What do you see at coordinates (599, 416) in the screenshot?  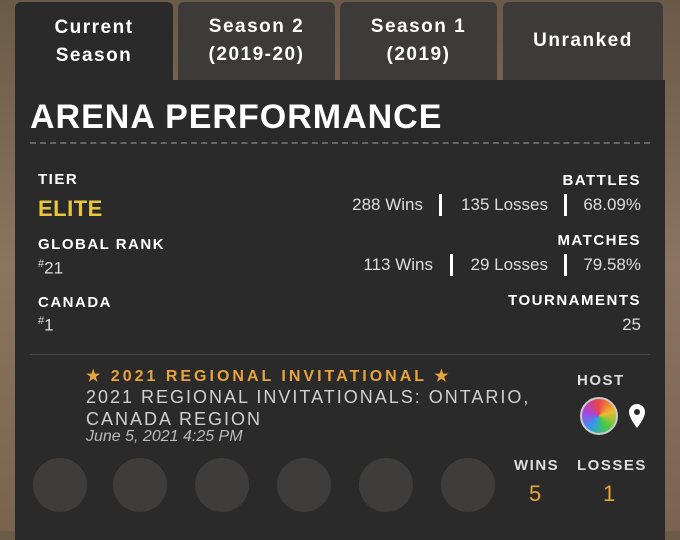 I see `host-avatar` at bounding box center [599, 416].